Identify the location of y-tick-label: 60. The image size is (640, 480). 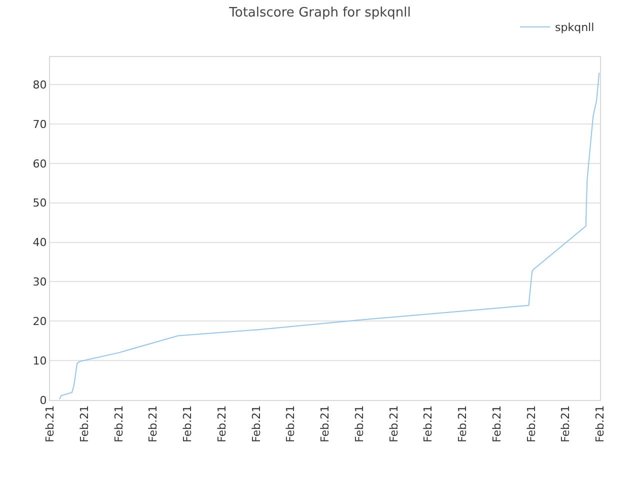
(39, 163).